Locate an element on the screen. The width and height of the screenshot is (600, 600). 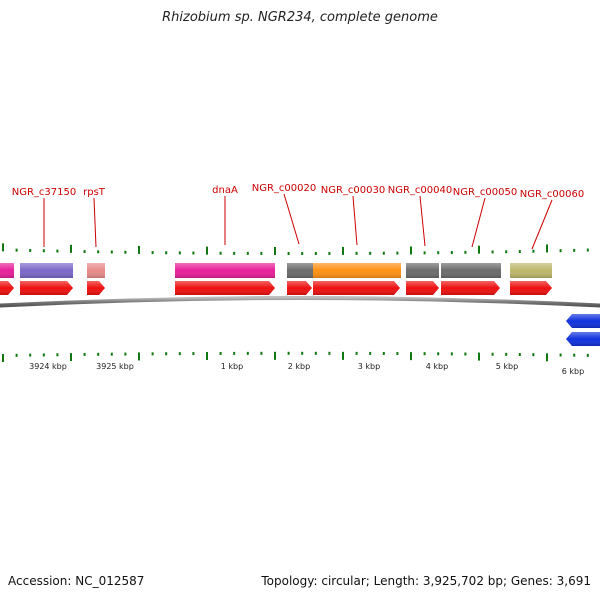
genome-title: Rhizobium sp. NGR234, complete genome is located at coordinates (300, 17).